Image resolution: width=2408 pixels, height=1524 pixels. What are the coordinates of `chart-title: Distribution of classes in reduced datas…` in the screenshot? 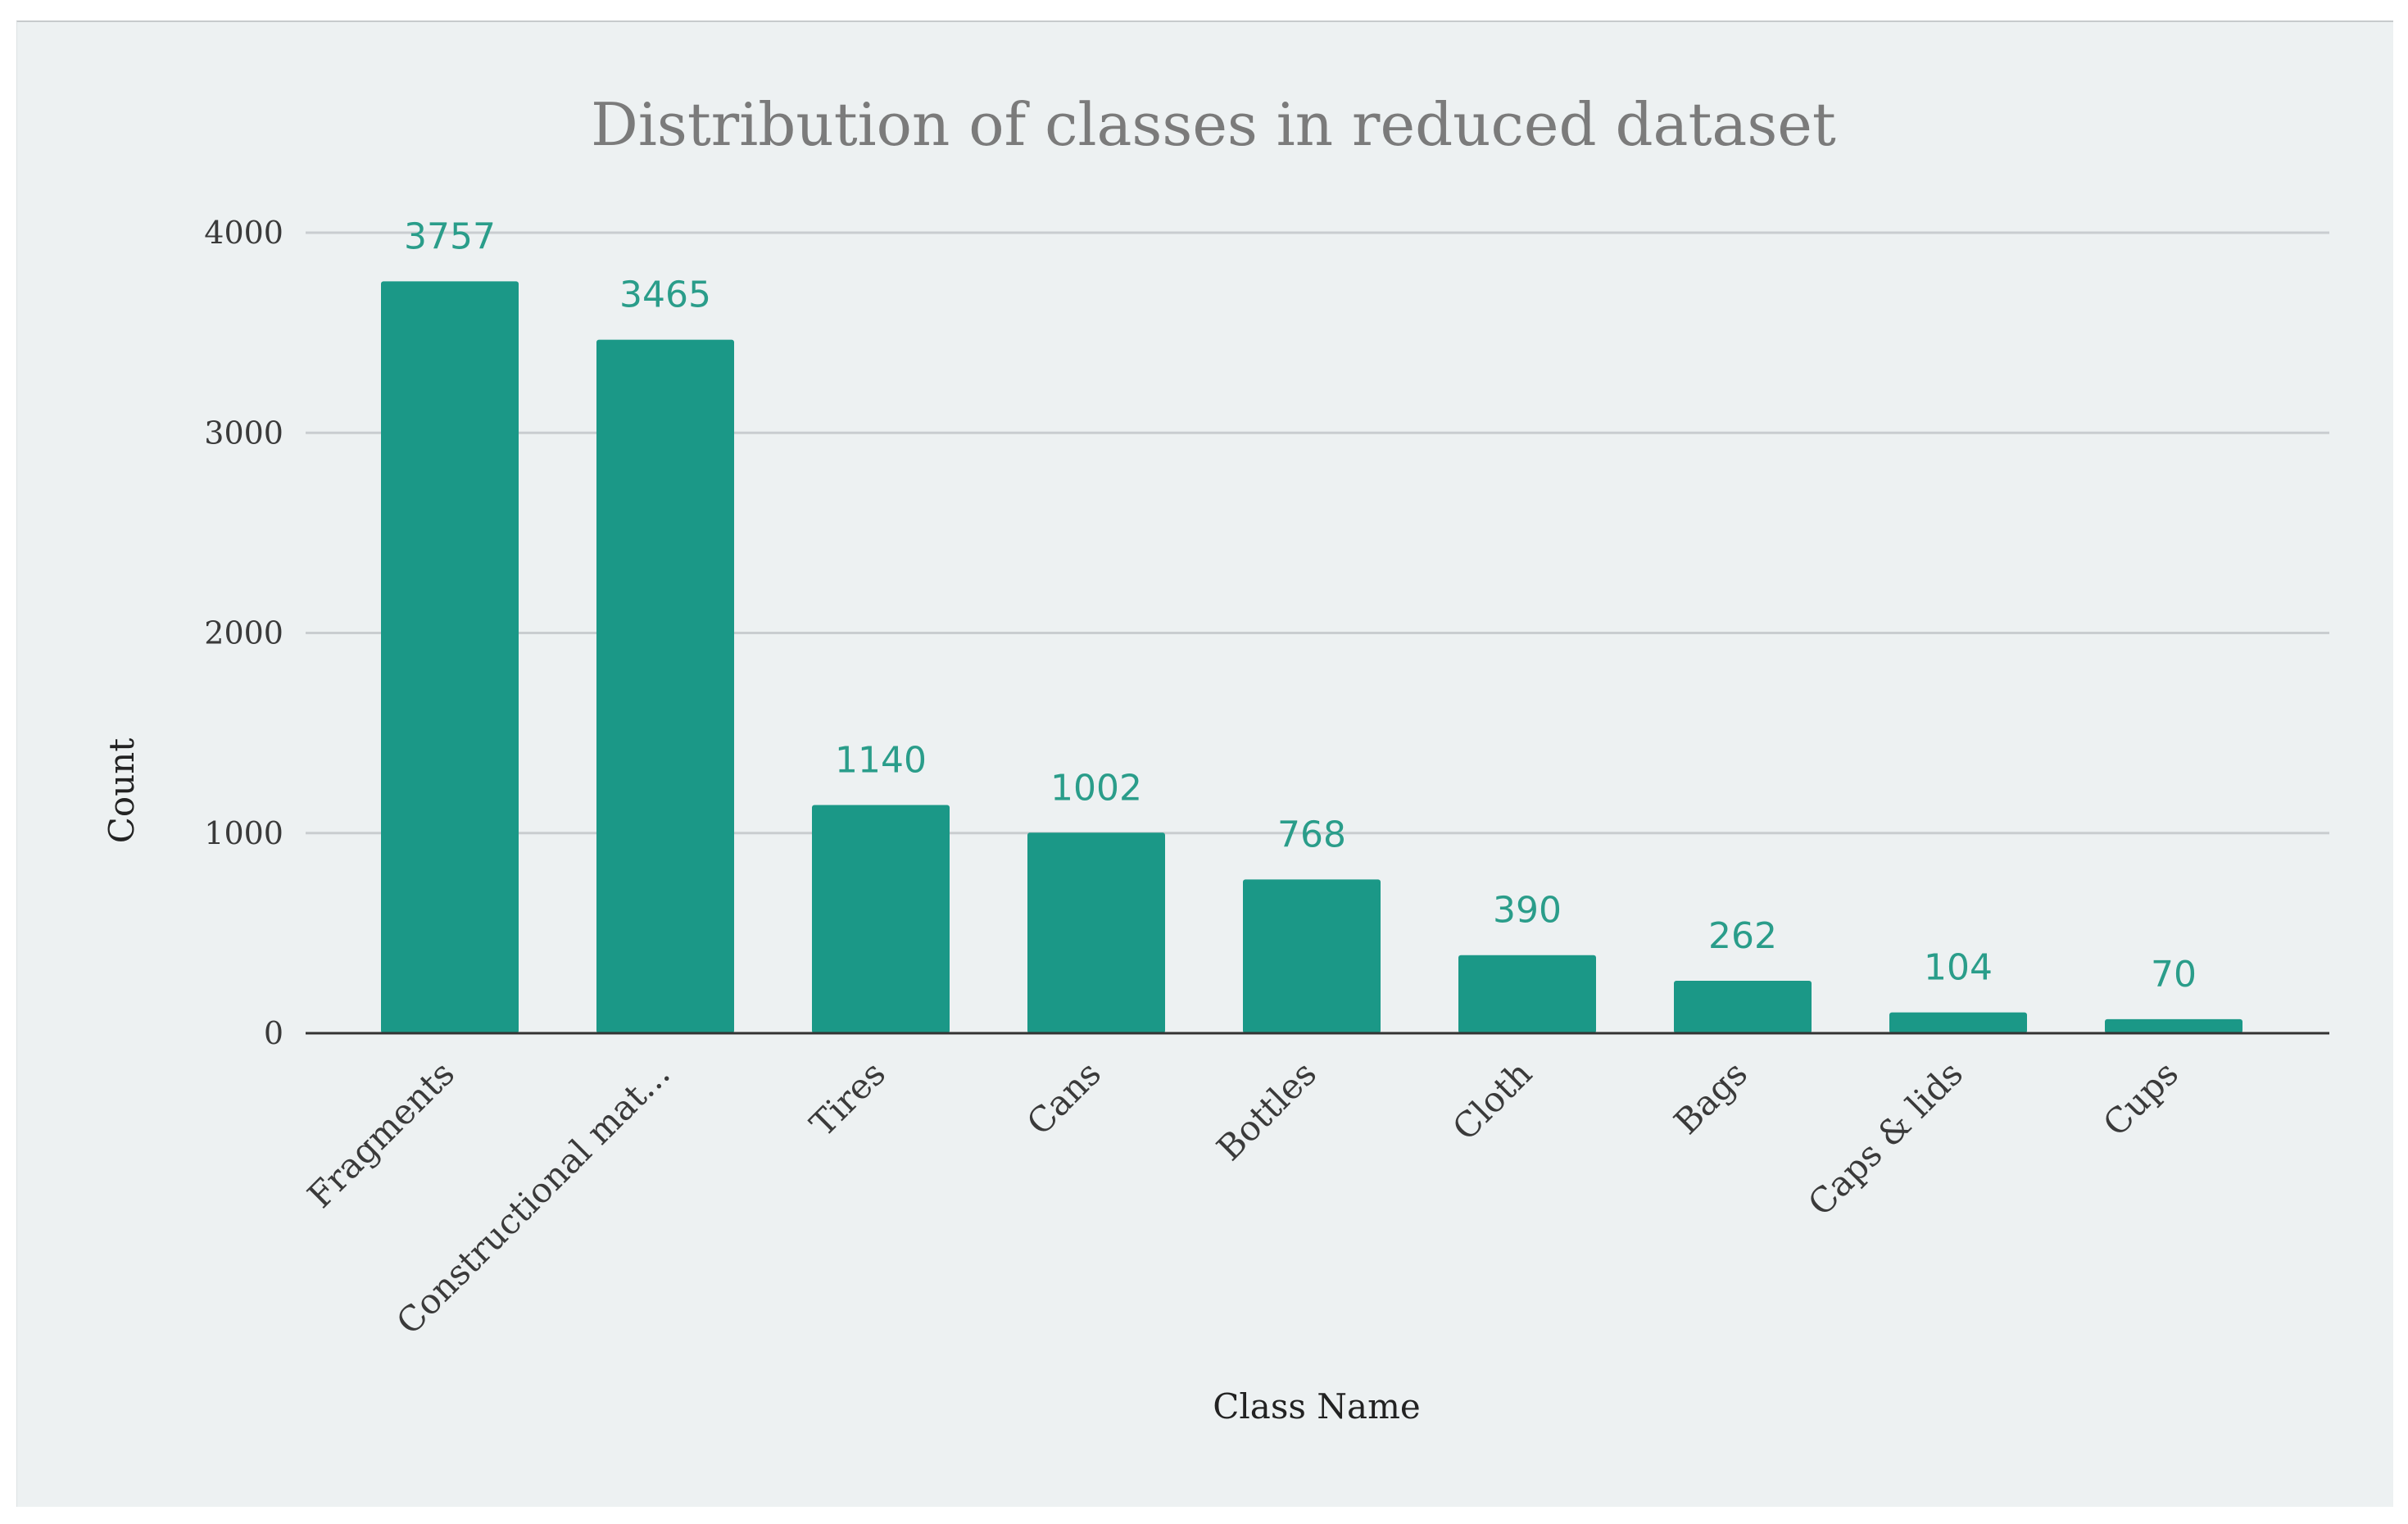 It's located at (1214, 124).